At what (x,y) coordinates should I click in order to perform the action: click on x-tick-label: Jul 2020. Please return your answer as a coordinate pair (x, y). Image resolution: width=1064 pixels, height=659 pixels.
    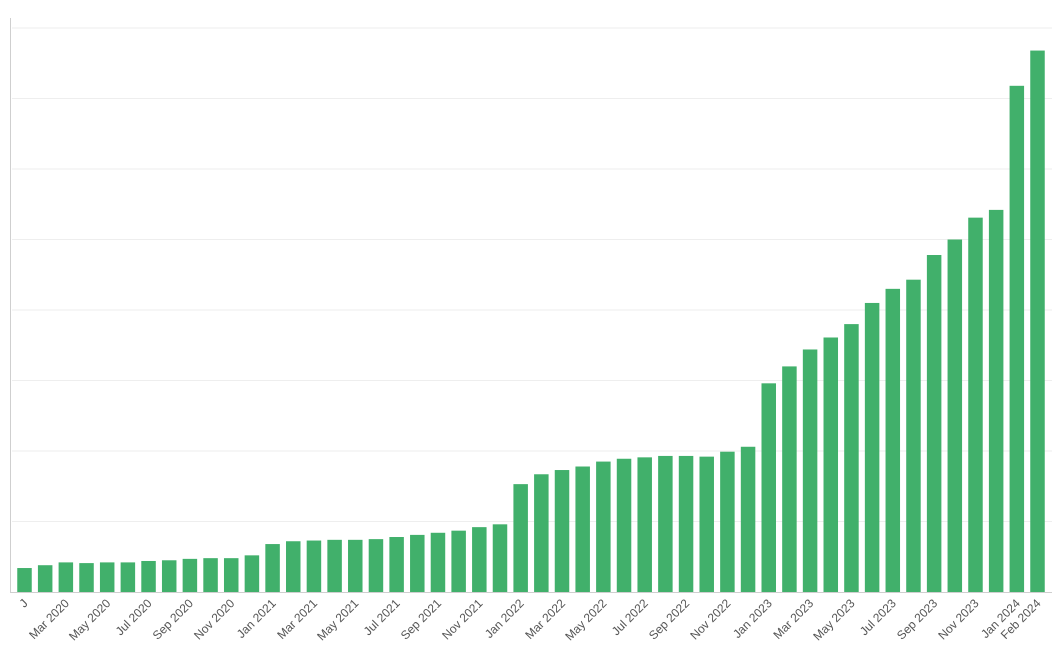
    Looking at the image, I should click on (134, 617).